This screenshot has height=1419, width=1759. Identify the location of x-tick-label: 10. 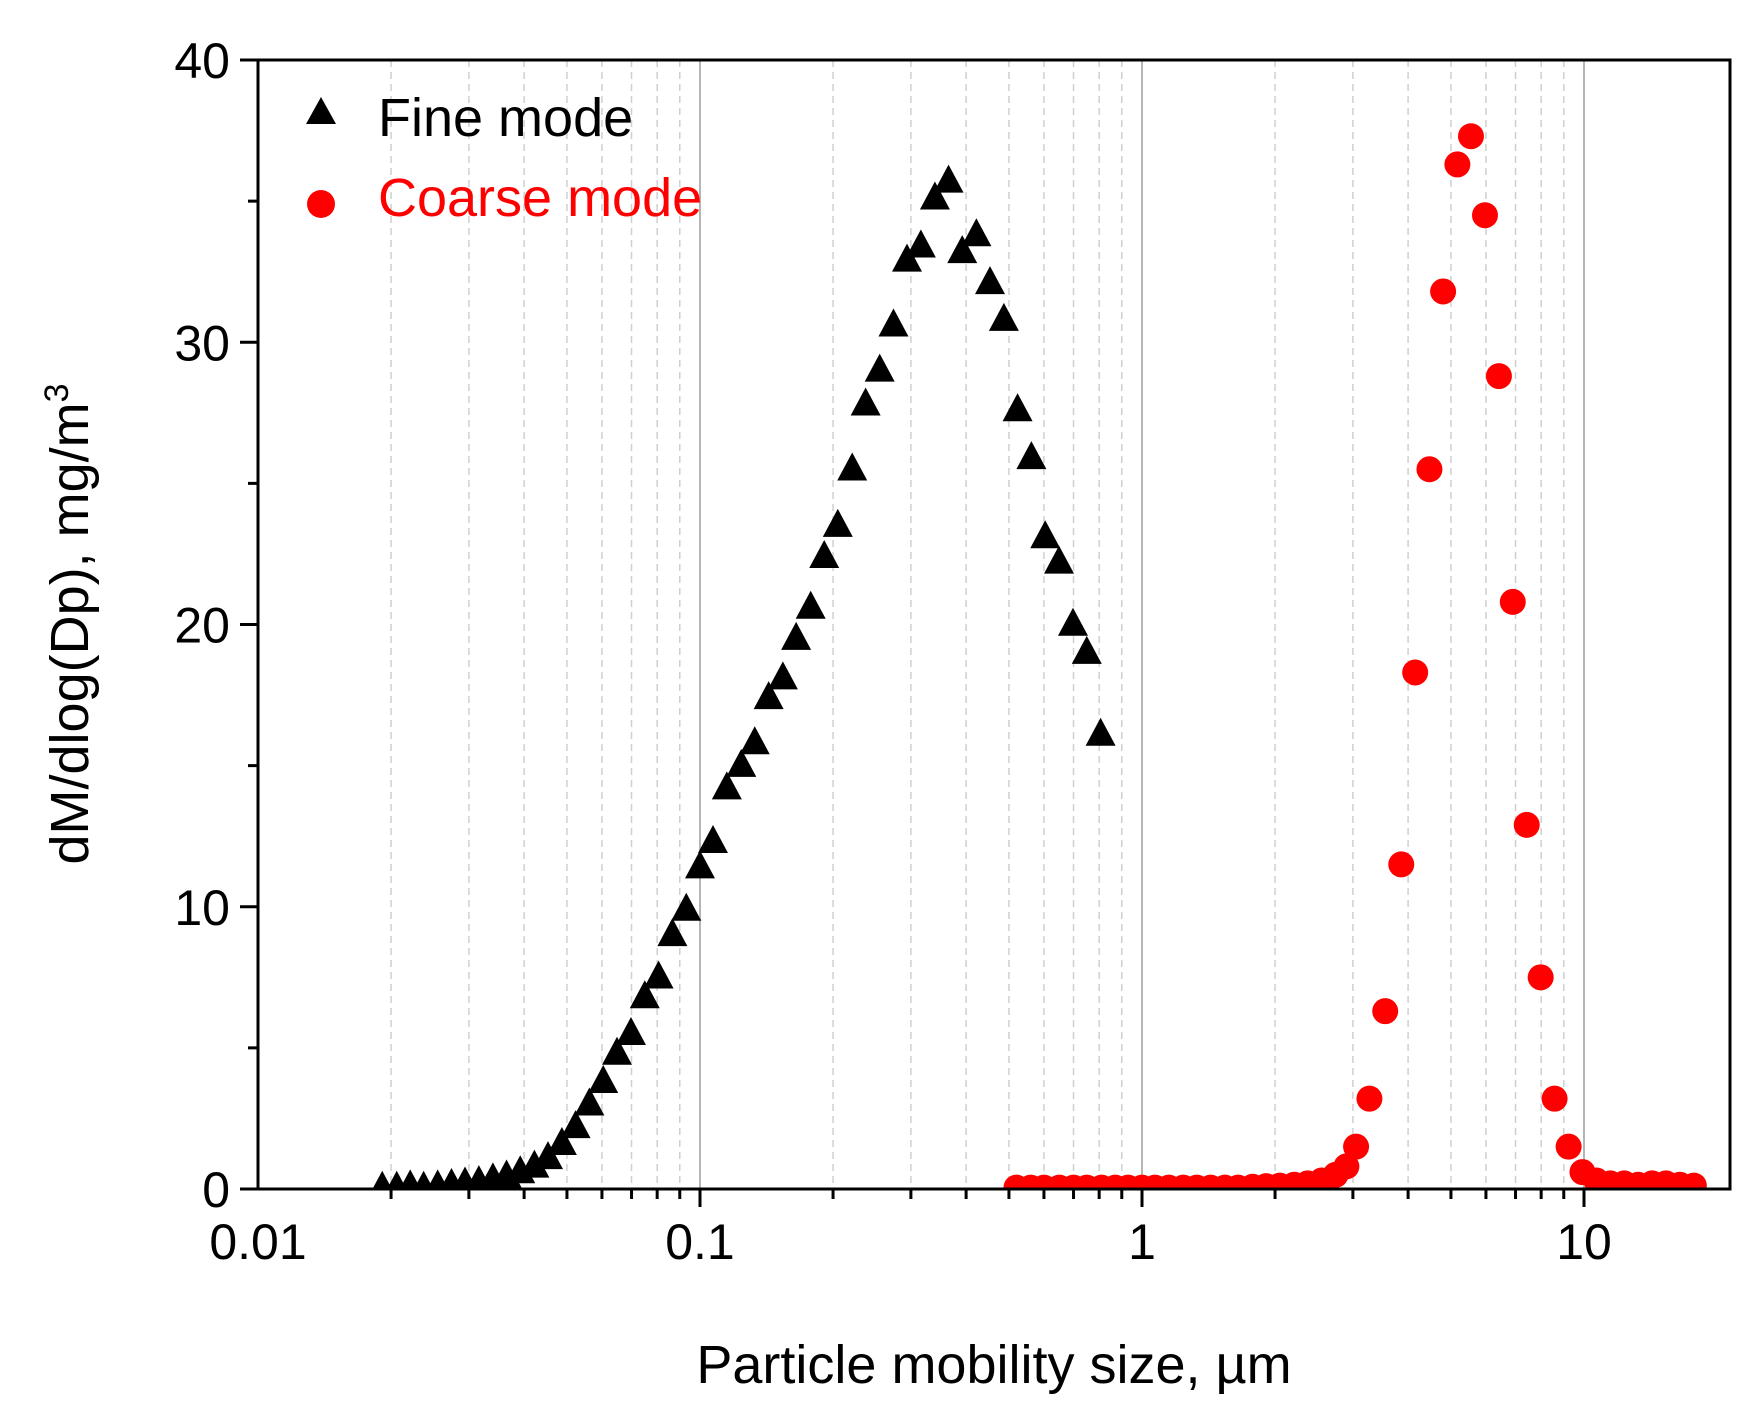
(1584, 1242).